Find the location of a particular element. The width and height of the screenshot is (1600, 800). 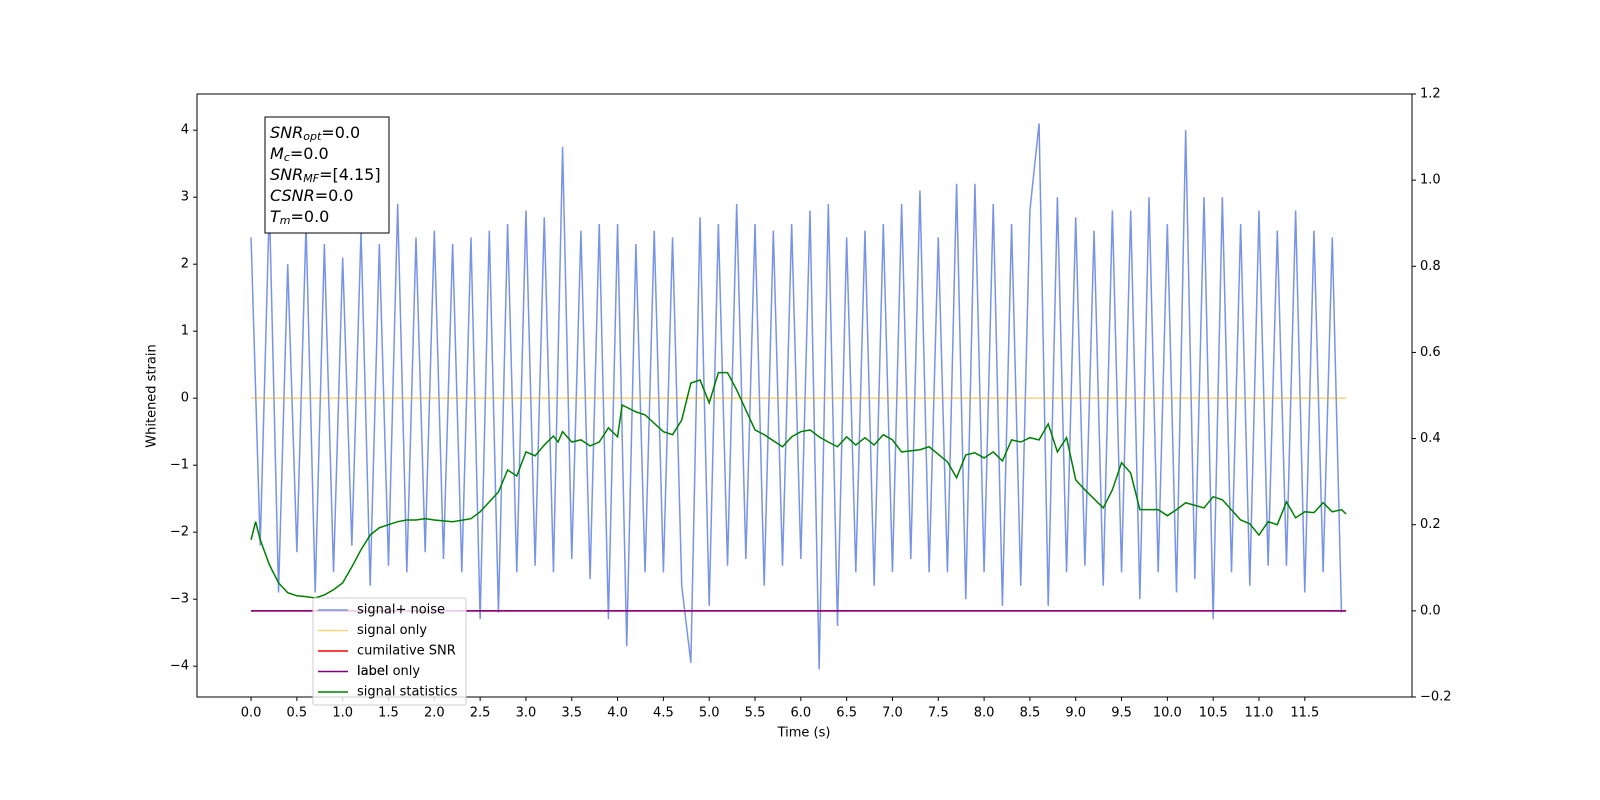

y-tick-label: −2 is located at coordinates (179, 532).